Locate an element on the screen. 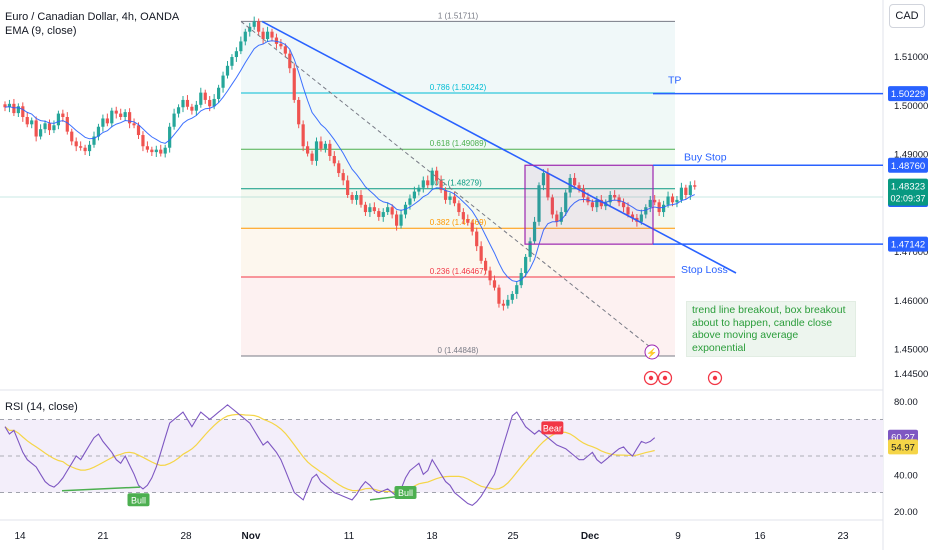 The width and height of the screenshot is (932, 550). currency-selector: CAD is located at coordinates (907, 16).